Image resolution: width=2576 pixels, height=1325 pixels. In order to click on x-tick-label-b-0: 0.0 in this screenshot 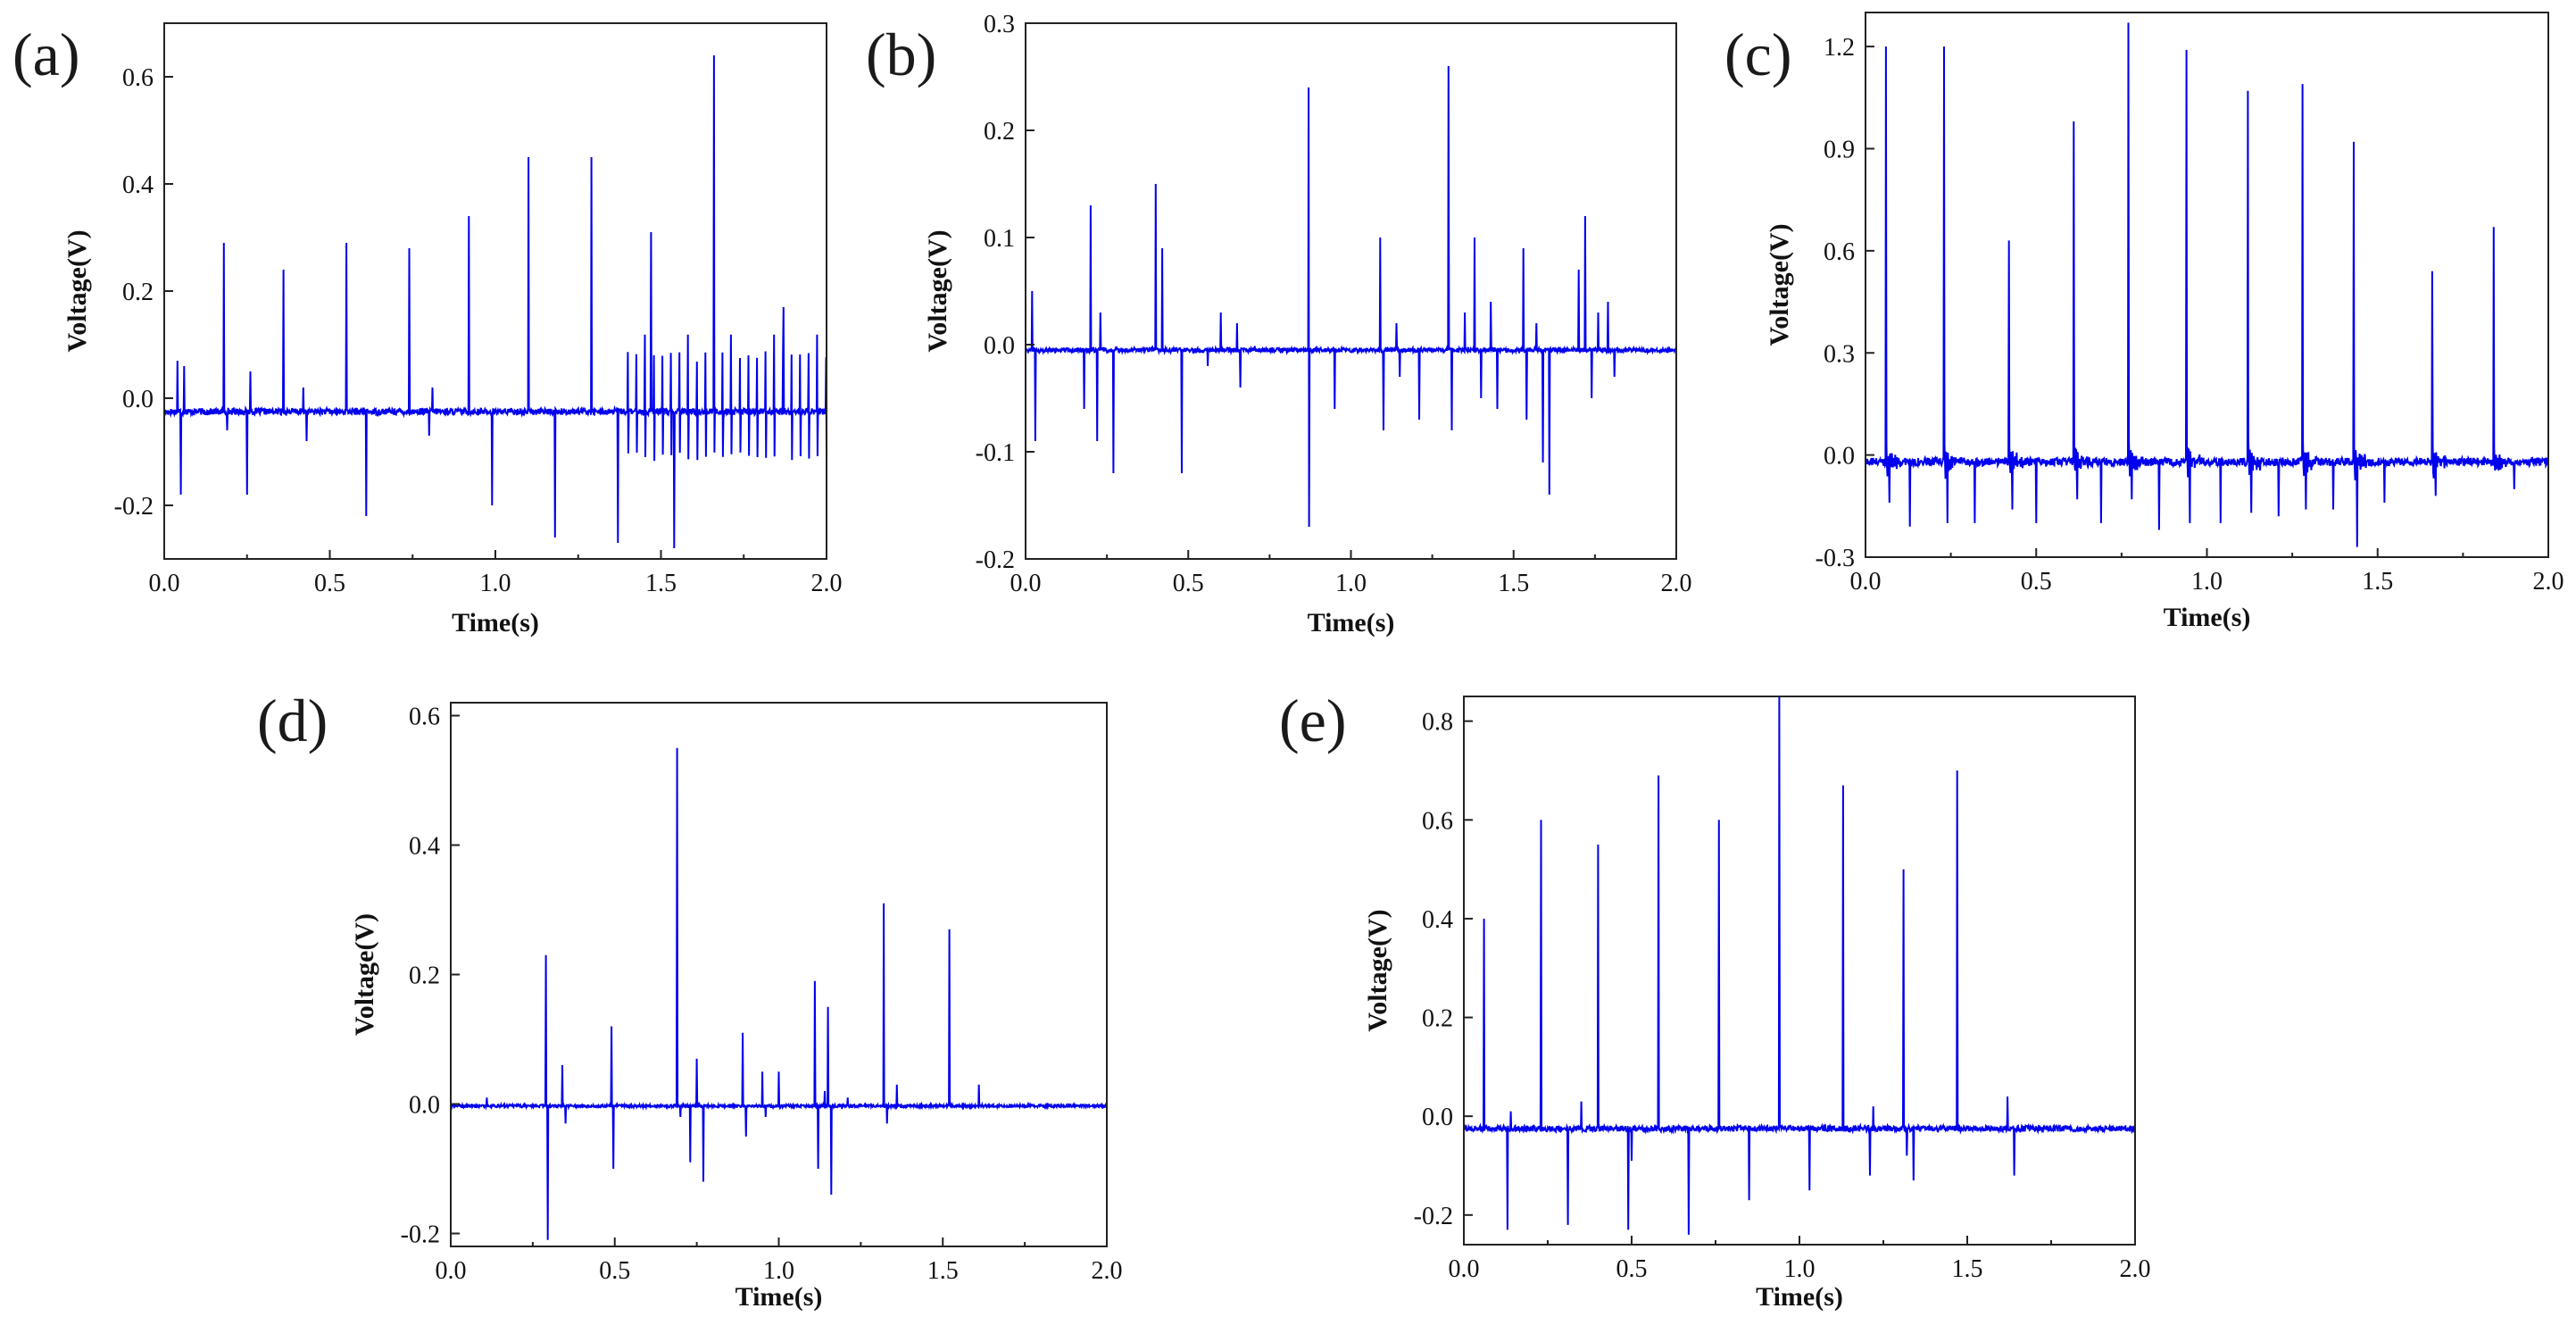, I will do `click(1026, 584)`.